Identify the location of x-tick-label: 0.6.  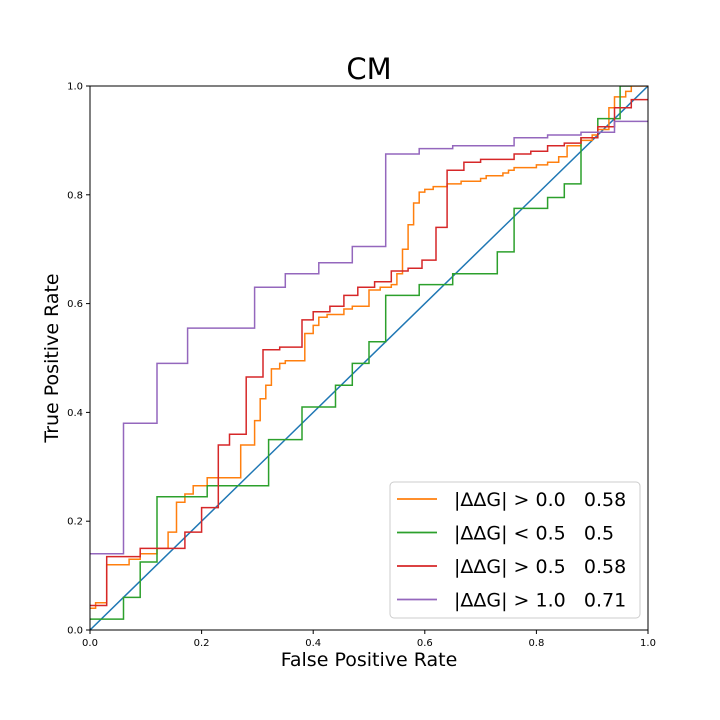
(425, 643).